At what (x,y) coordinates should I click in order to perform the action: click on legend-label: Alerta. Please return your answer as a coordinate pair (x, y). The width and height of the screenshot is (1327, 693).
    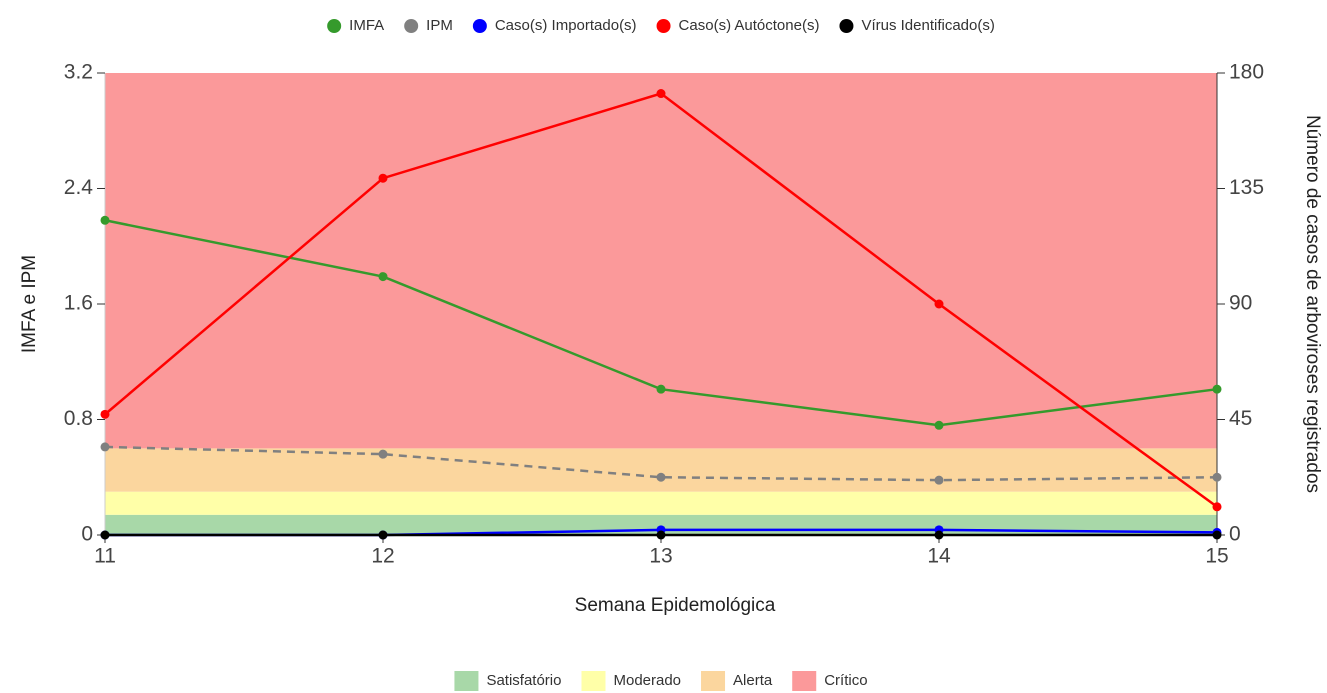
    Looking at the image, I should click on (753, 680).